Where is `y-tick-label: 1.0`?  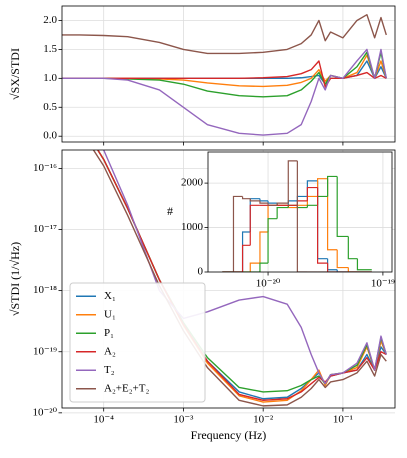 y-tick-label: 1.0 is located at coordinates (50, 78).